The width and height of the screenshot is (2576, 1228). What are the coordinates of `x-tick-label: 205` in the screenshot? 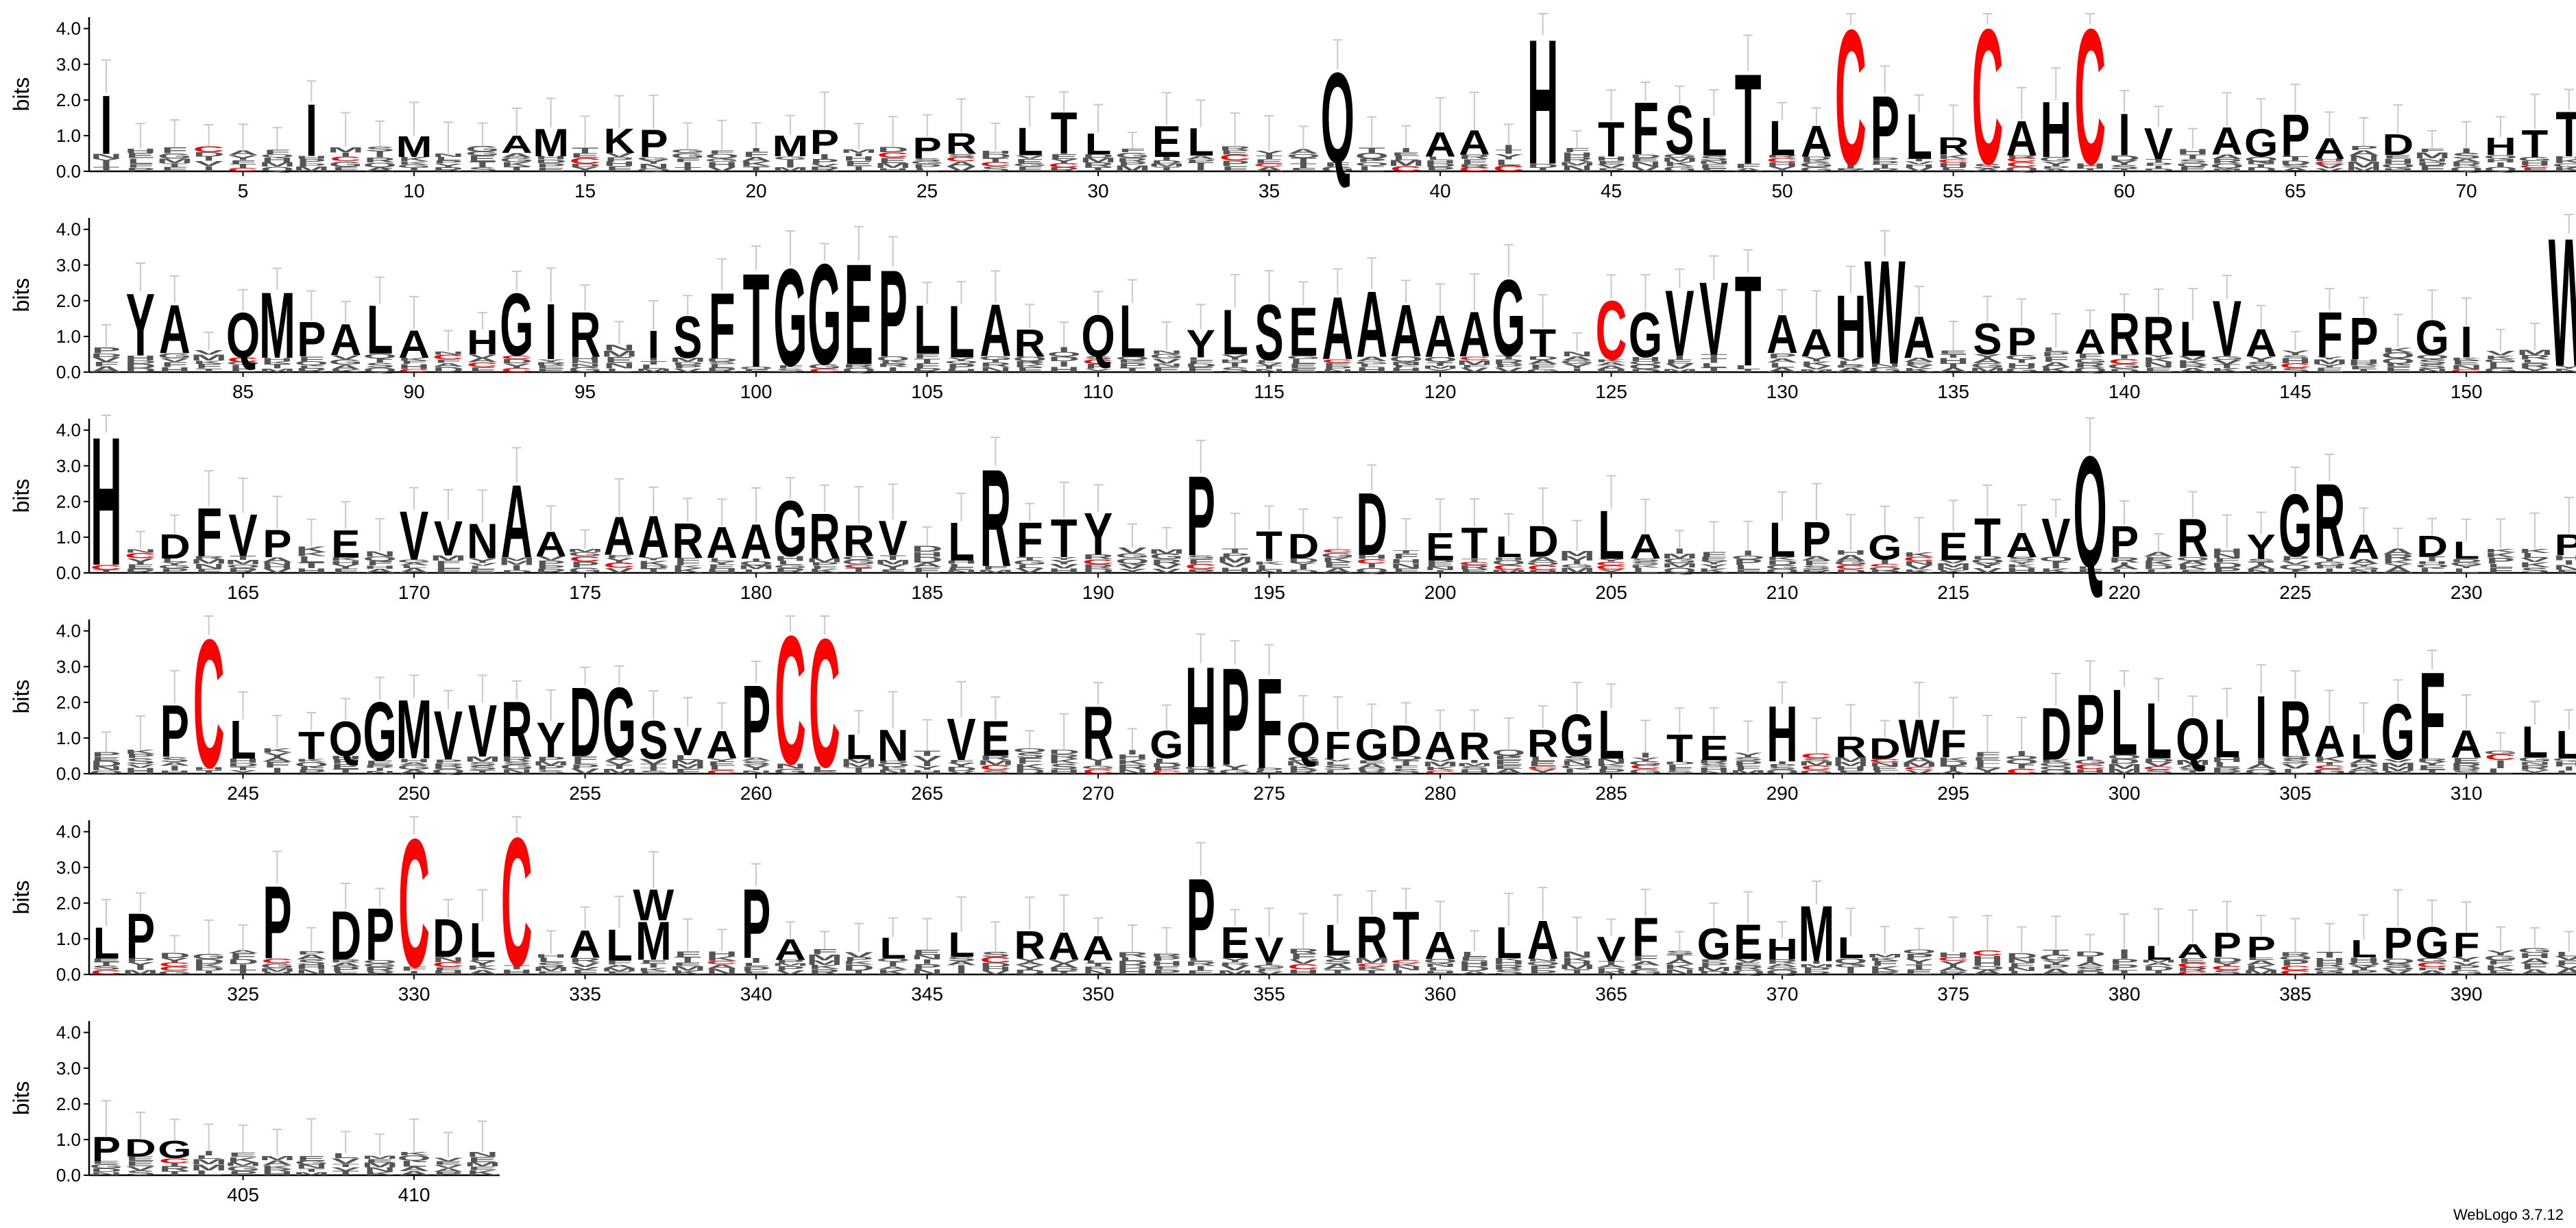 It's located at (1611, 592).